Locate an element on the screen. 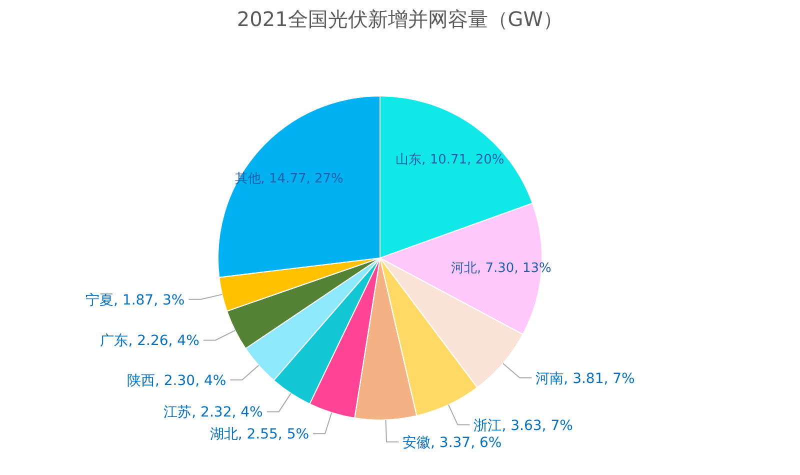 This screenshot has width=800, height=475. slice-label: 陕西 is located at coordinates (141, 380).